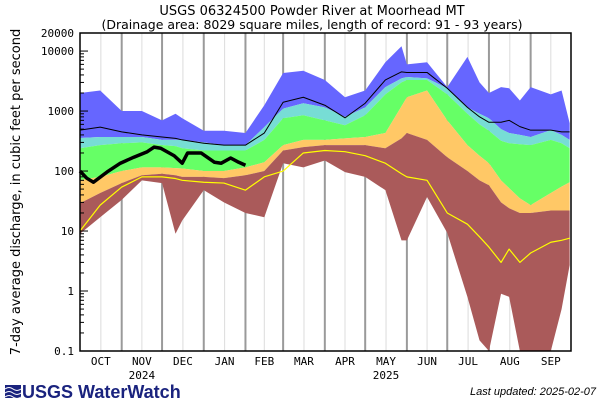 Image resolution: width=600 pixels, height=400 pixels. I want to click on x-tick-label: MAR, so click(304, 361).